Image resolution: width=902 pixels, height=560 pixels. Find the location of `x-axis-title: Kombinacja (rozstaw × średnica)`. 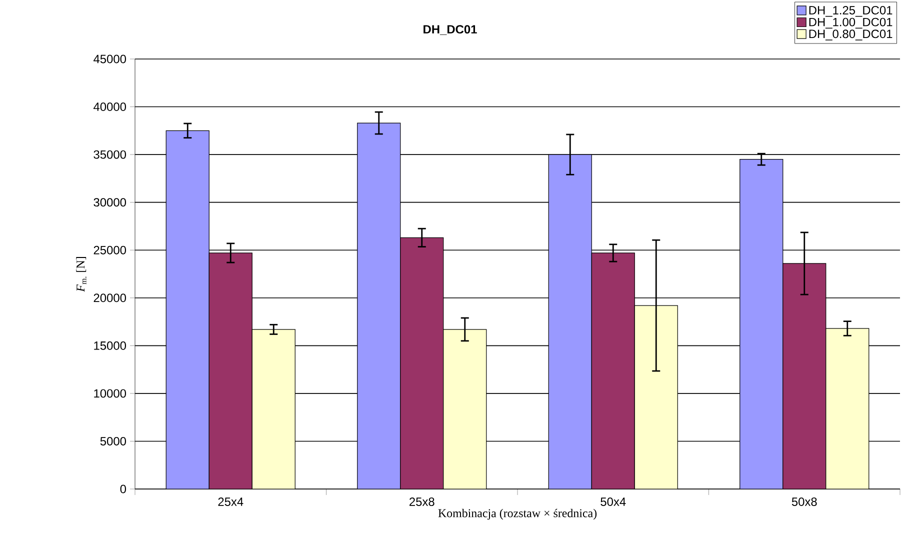

x-axis-title: Kombinacja (rozstaw × średnica) is located at coordinates (517, 514).